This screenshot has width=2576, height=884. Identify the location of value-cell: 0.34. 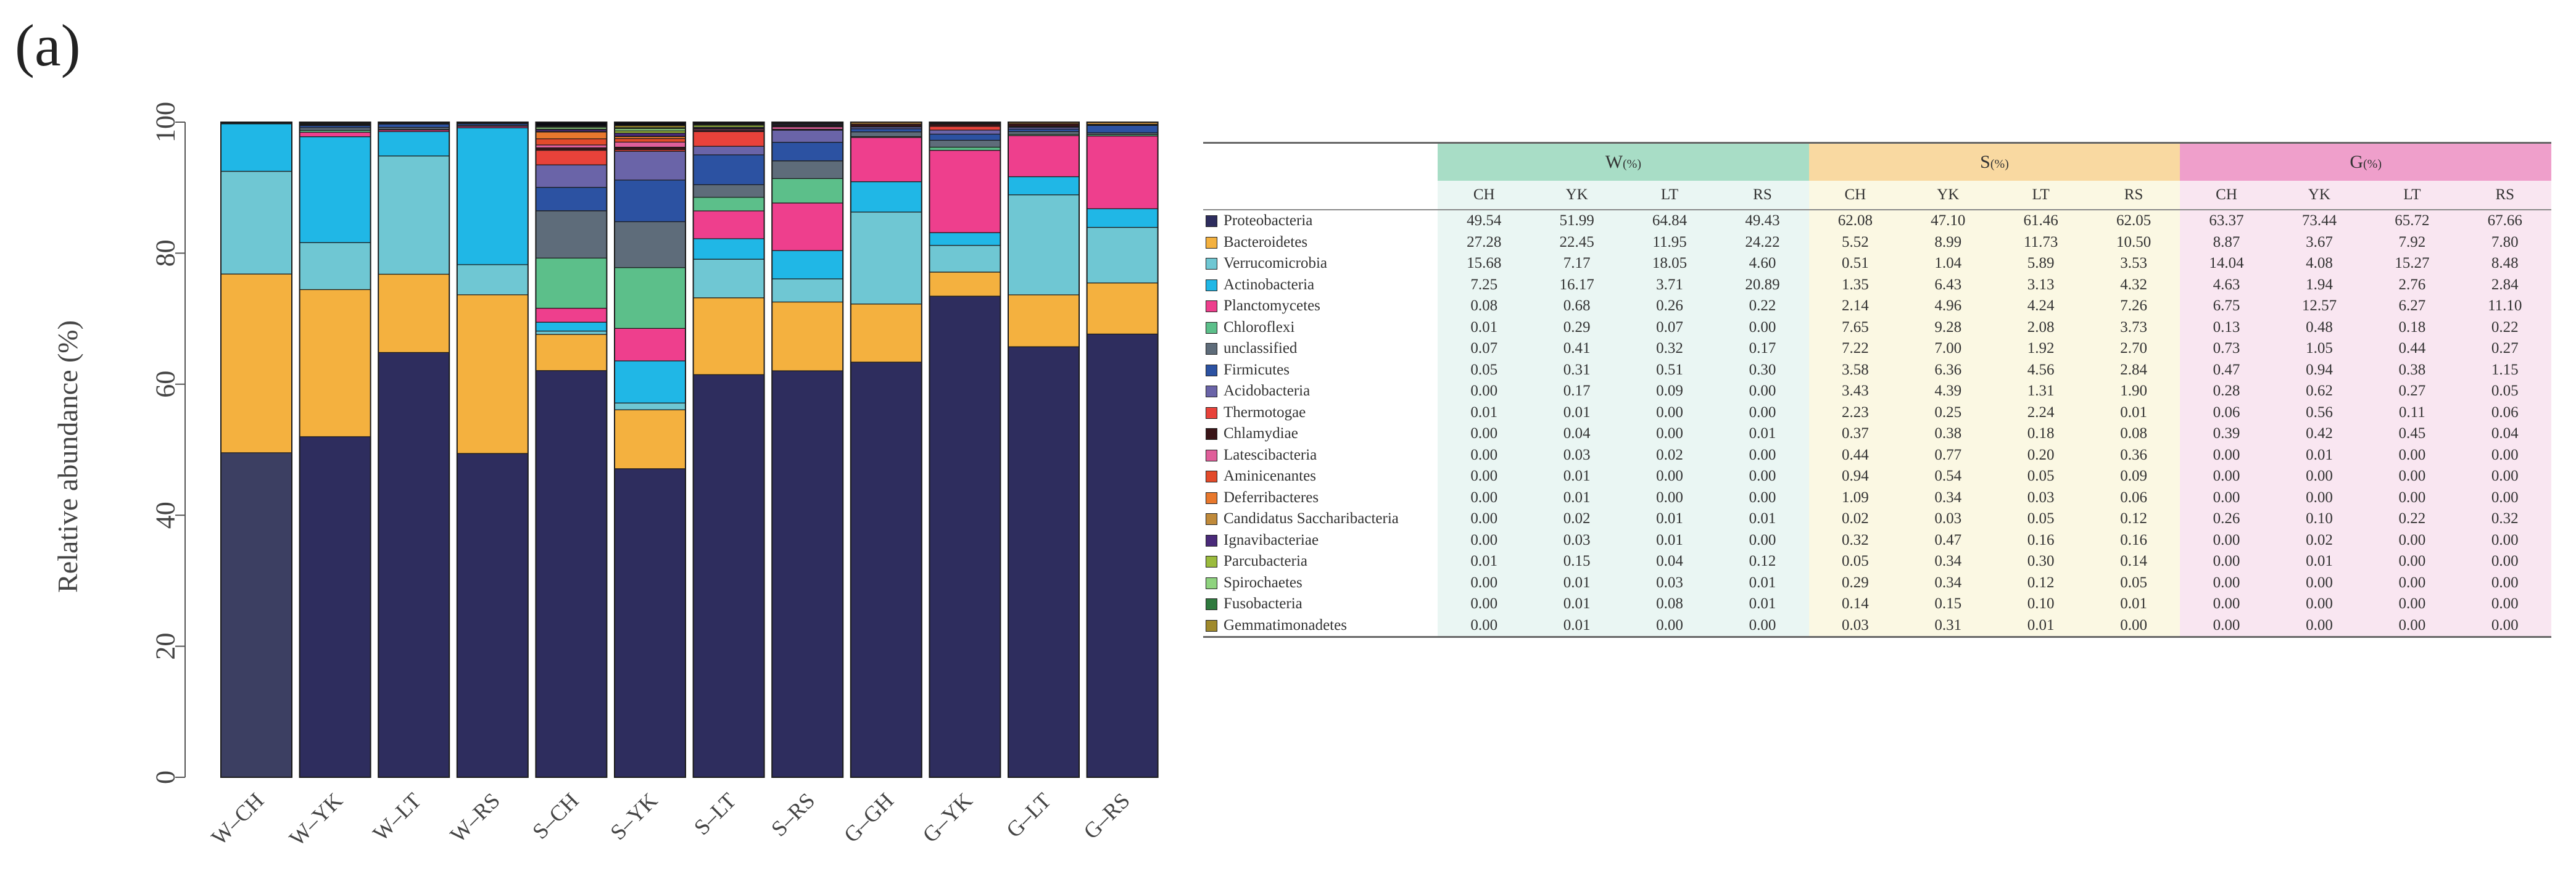
(1948, 561).